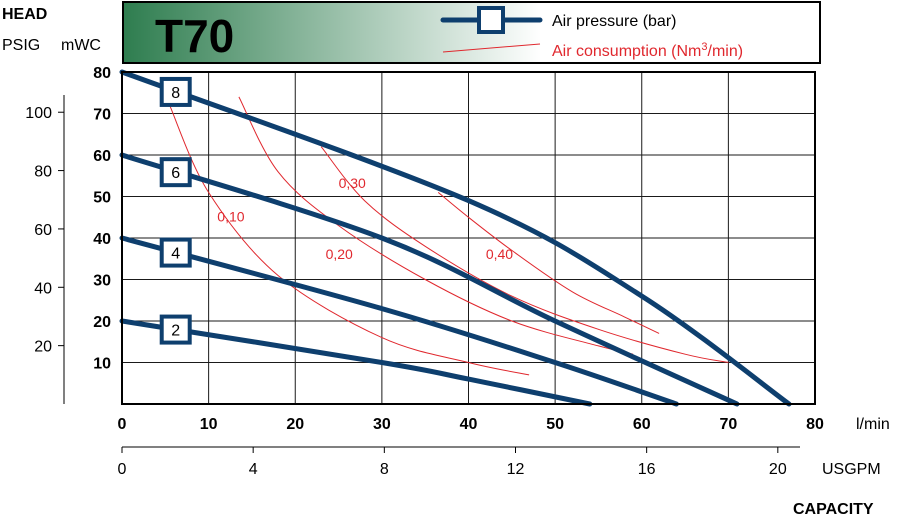  I want to click on consumption-label-0-20: 0,20, so click(339, 254).